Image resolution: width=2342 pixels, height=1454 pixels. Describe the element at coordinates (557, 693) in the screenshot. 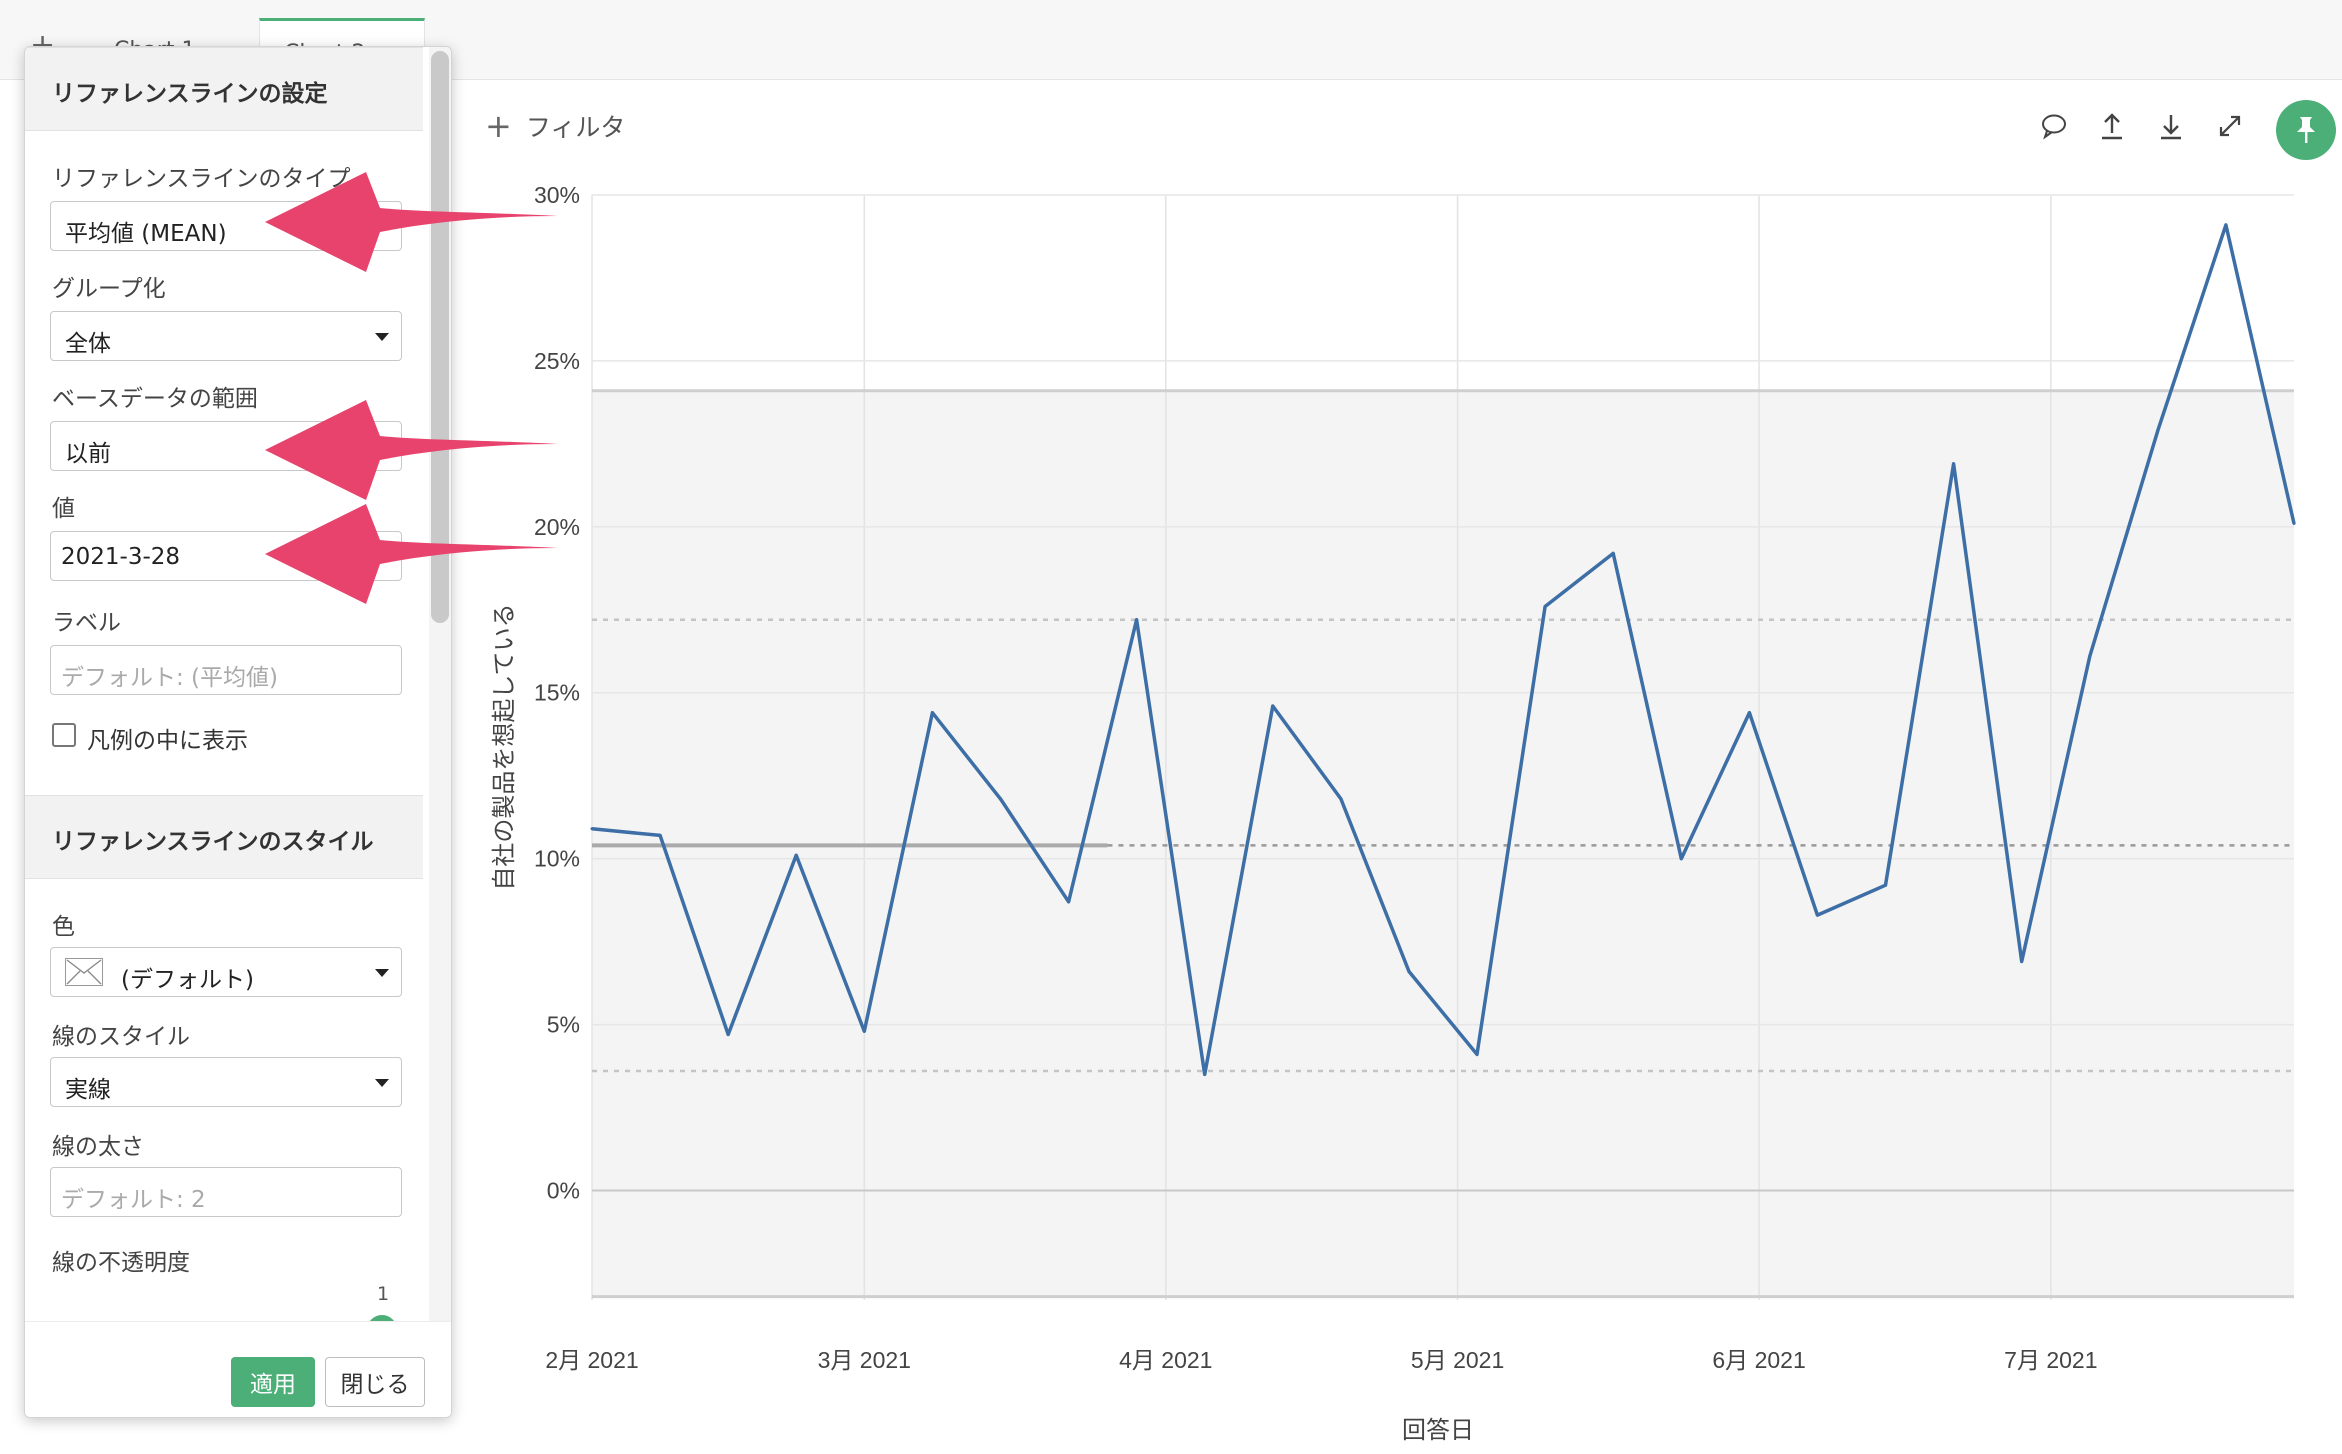

I see `y-tick-label: 15%` at that location.